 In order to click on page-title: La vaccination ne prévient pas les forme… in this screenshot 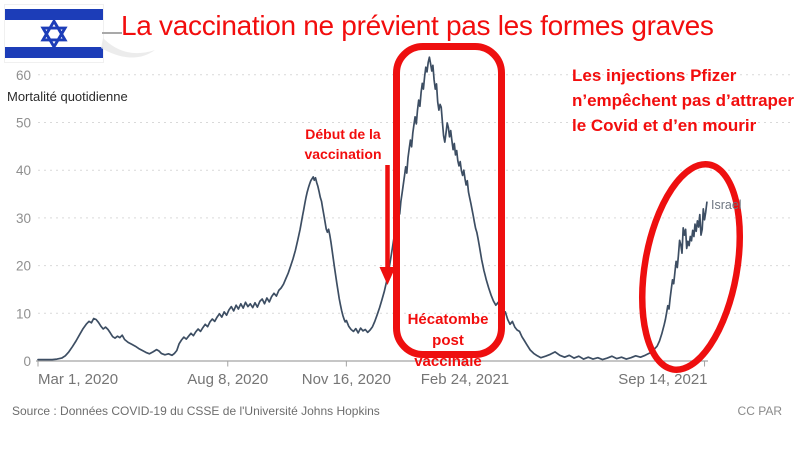, I will do `click(417, 25)`.